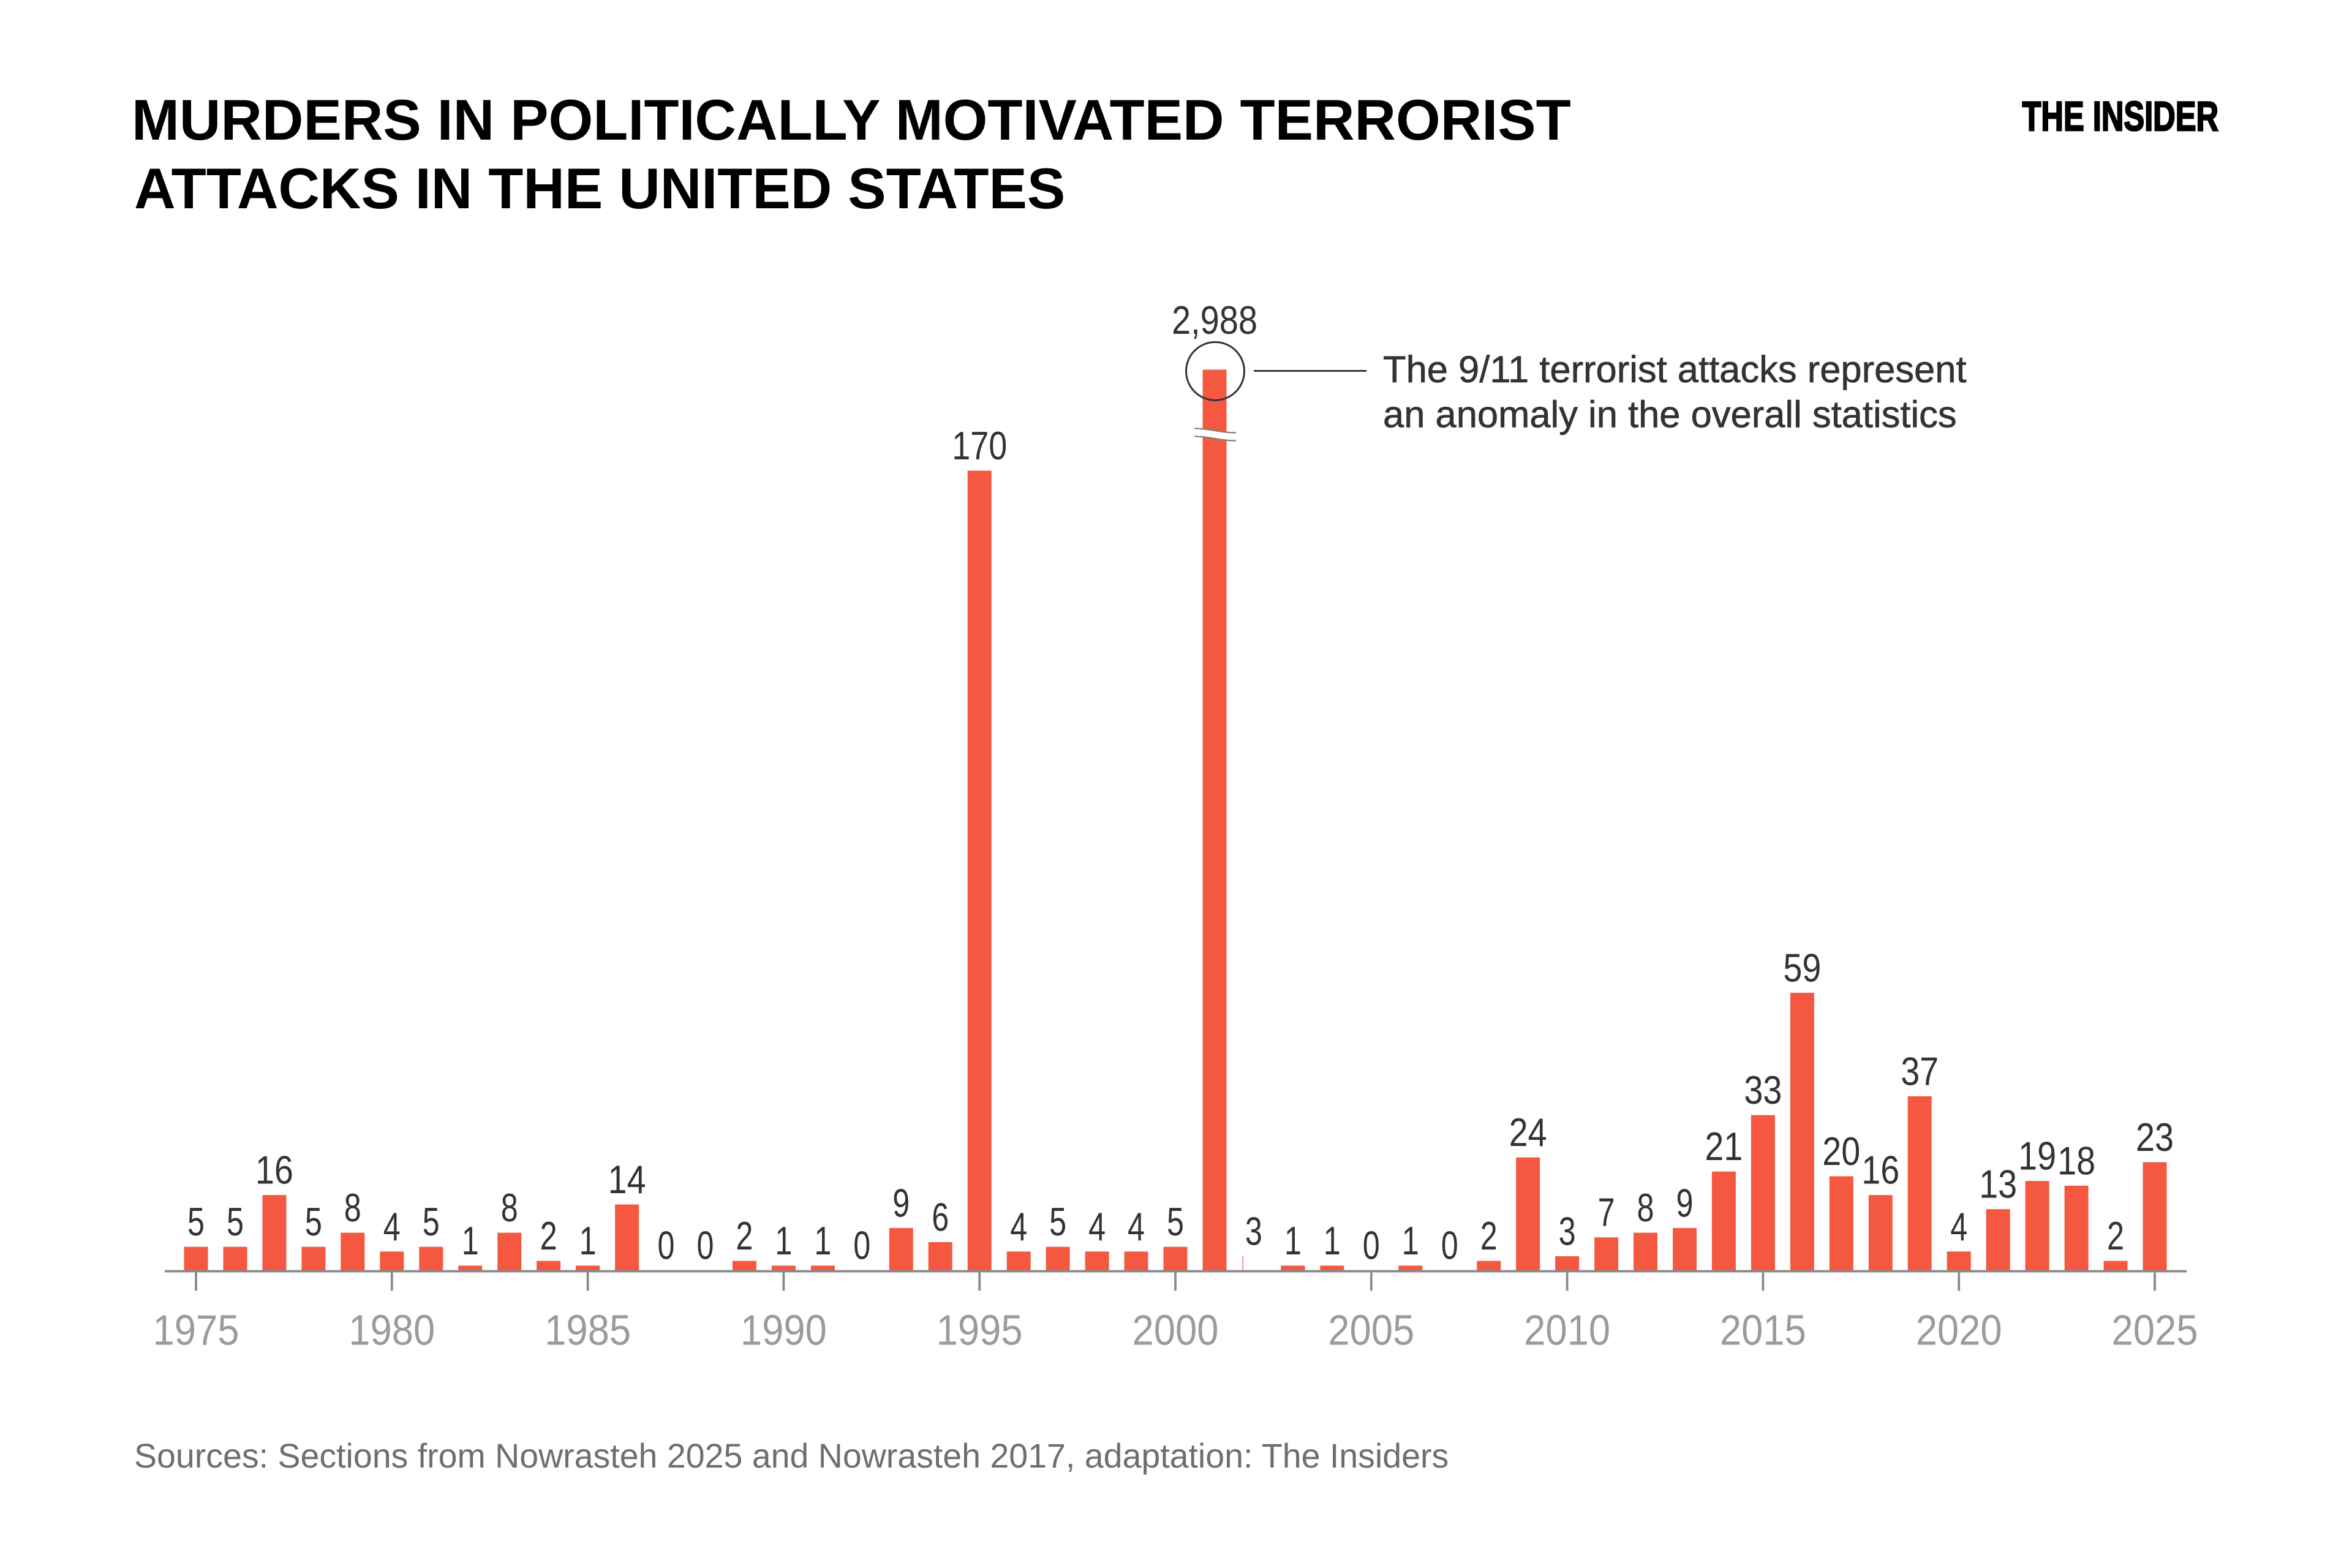 The width and height of the screenshot is (2352, 1568). Describe the element at coordinates (2155, 1137) in the screenshot. I see `svg-text: 23` at that location.